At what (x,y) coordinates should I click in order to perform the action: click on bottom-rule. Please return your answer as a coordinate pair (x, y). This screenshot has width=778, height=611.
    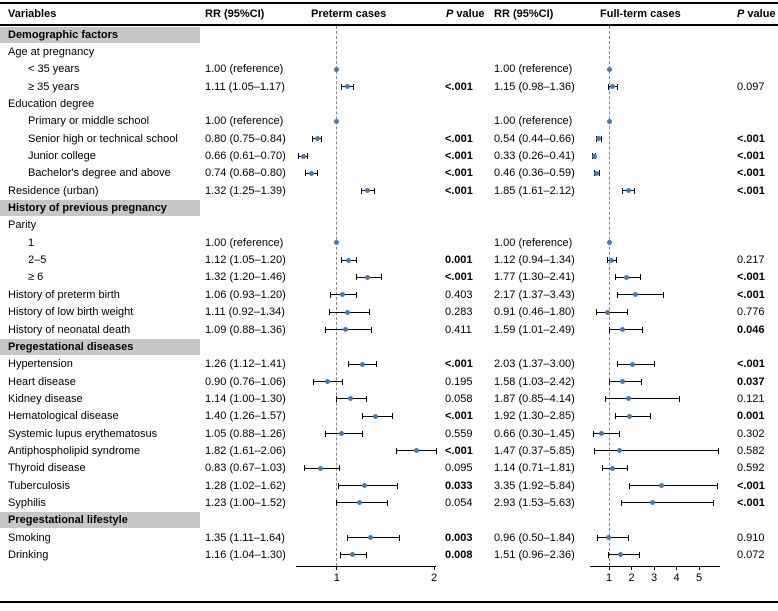
    Looking at the image, I should click on (389, 602).